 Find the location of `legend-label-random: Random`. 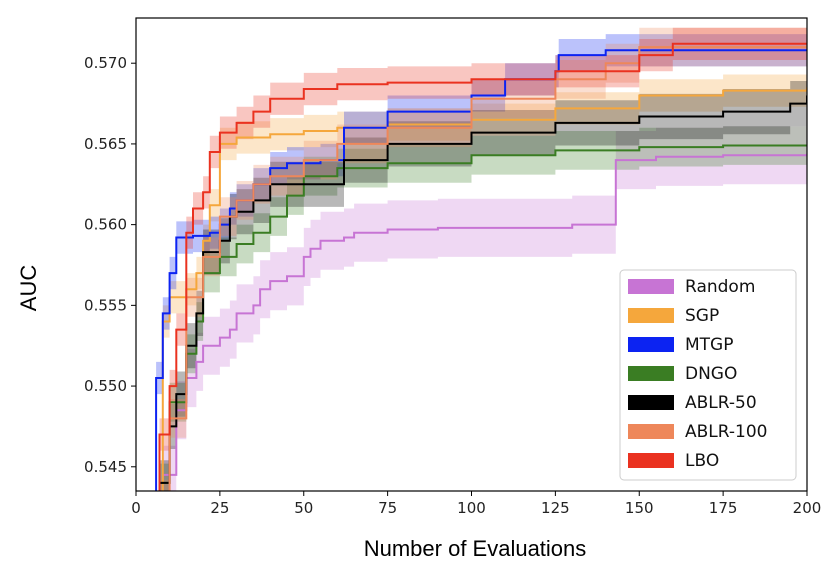

legend-label-random: Random is located at coordinates (720, 287).